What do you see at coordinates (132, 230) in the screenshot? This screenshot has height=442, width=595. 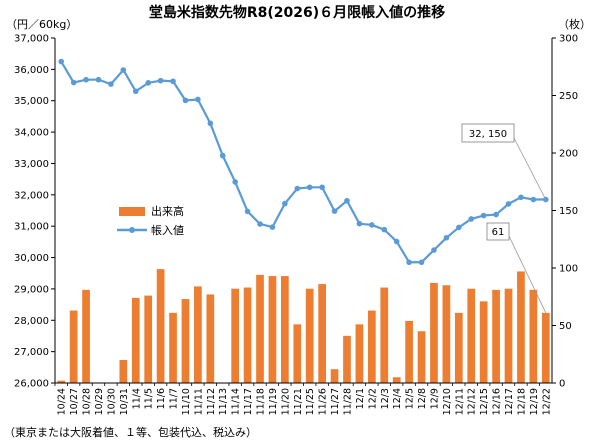 I see `legend-line-marker` at bounding box center [132, 230].